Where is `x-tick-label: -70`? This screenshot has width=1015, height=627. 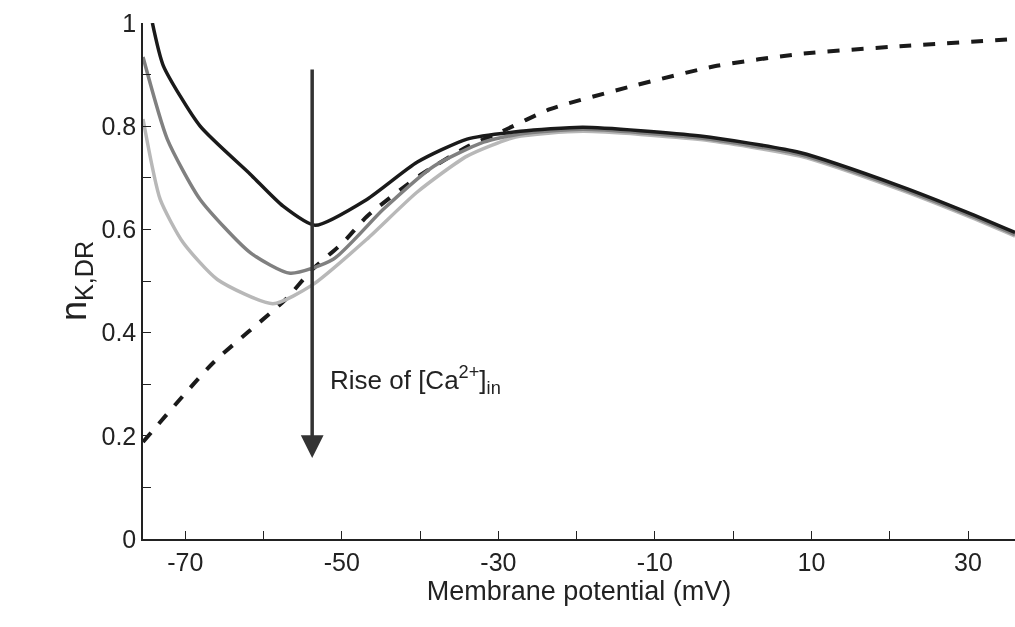
x-tick-label: -70 is located at coordinates (185, 561).